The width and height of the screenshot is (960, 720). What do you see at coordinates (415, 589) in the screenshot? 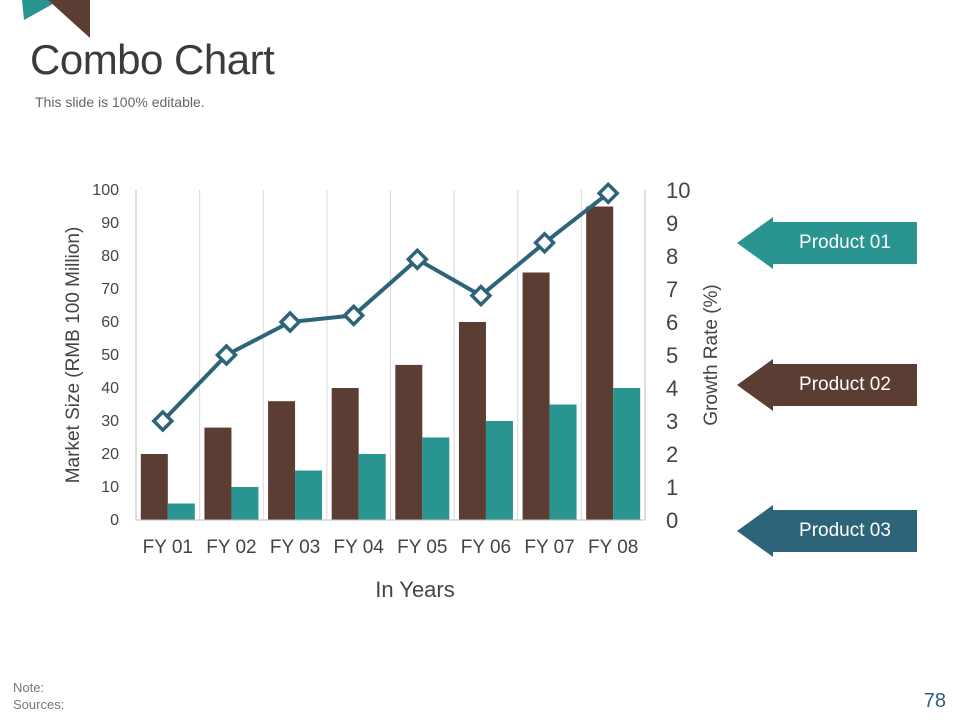
I see `x-axis-title: In Years` at bounding box center [415, 589].